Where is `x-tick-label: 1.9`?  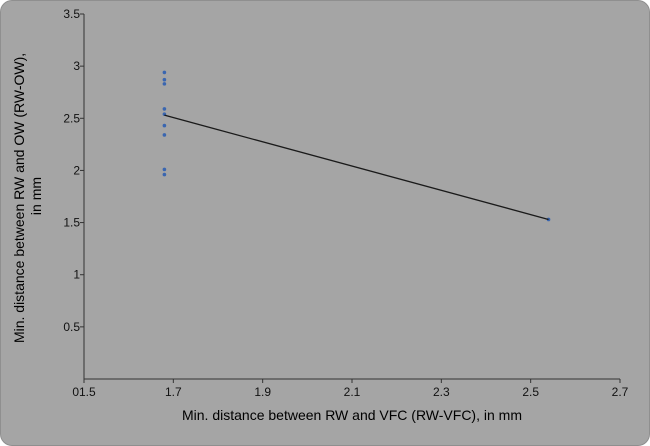 x-tick-label: 1.9 is located at coordinates (262, 392).